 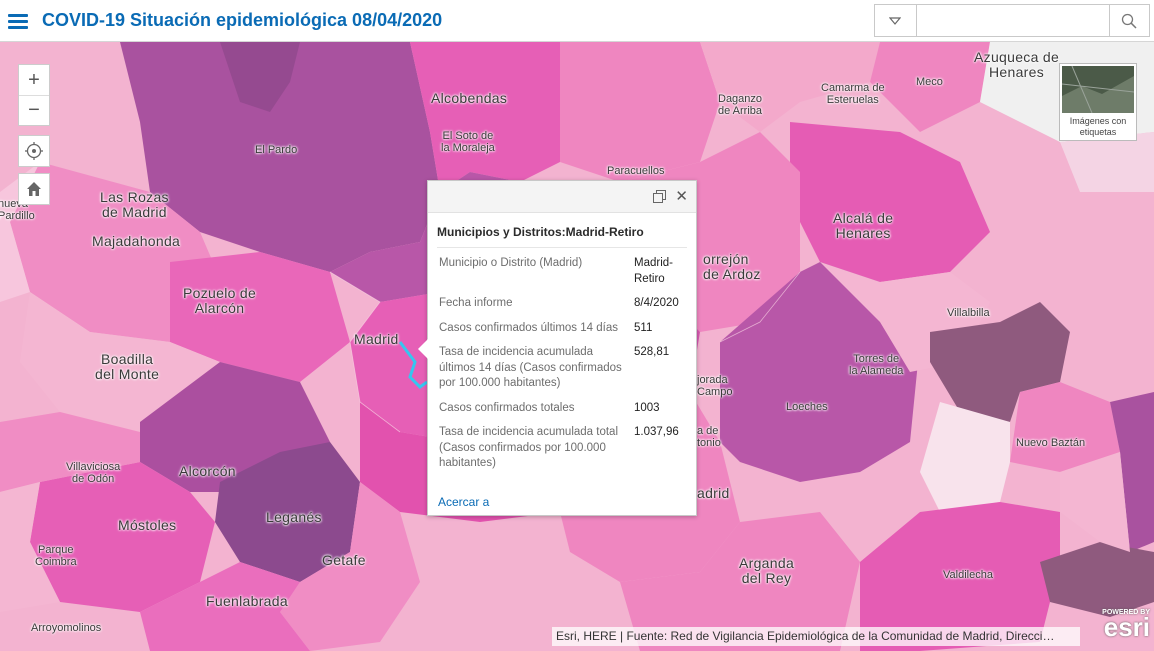 I want to click on region-leganes, so click(x=287, y=512).